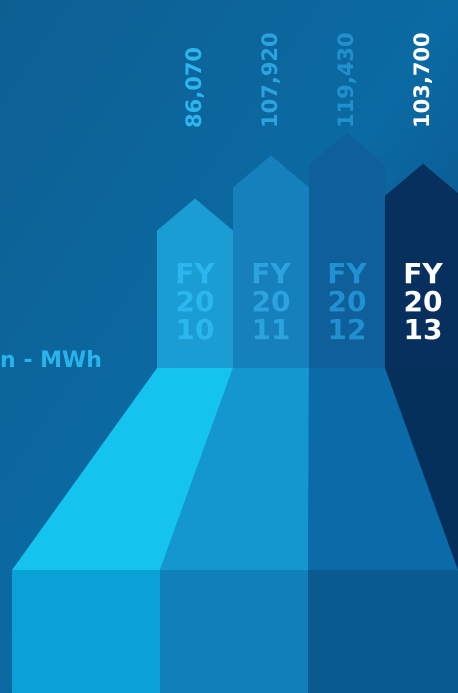 This screenshot has width=458, height=693. I want to click on value-label: 86,070, so click(194, 87).